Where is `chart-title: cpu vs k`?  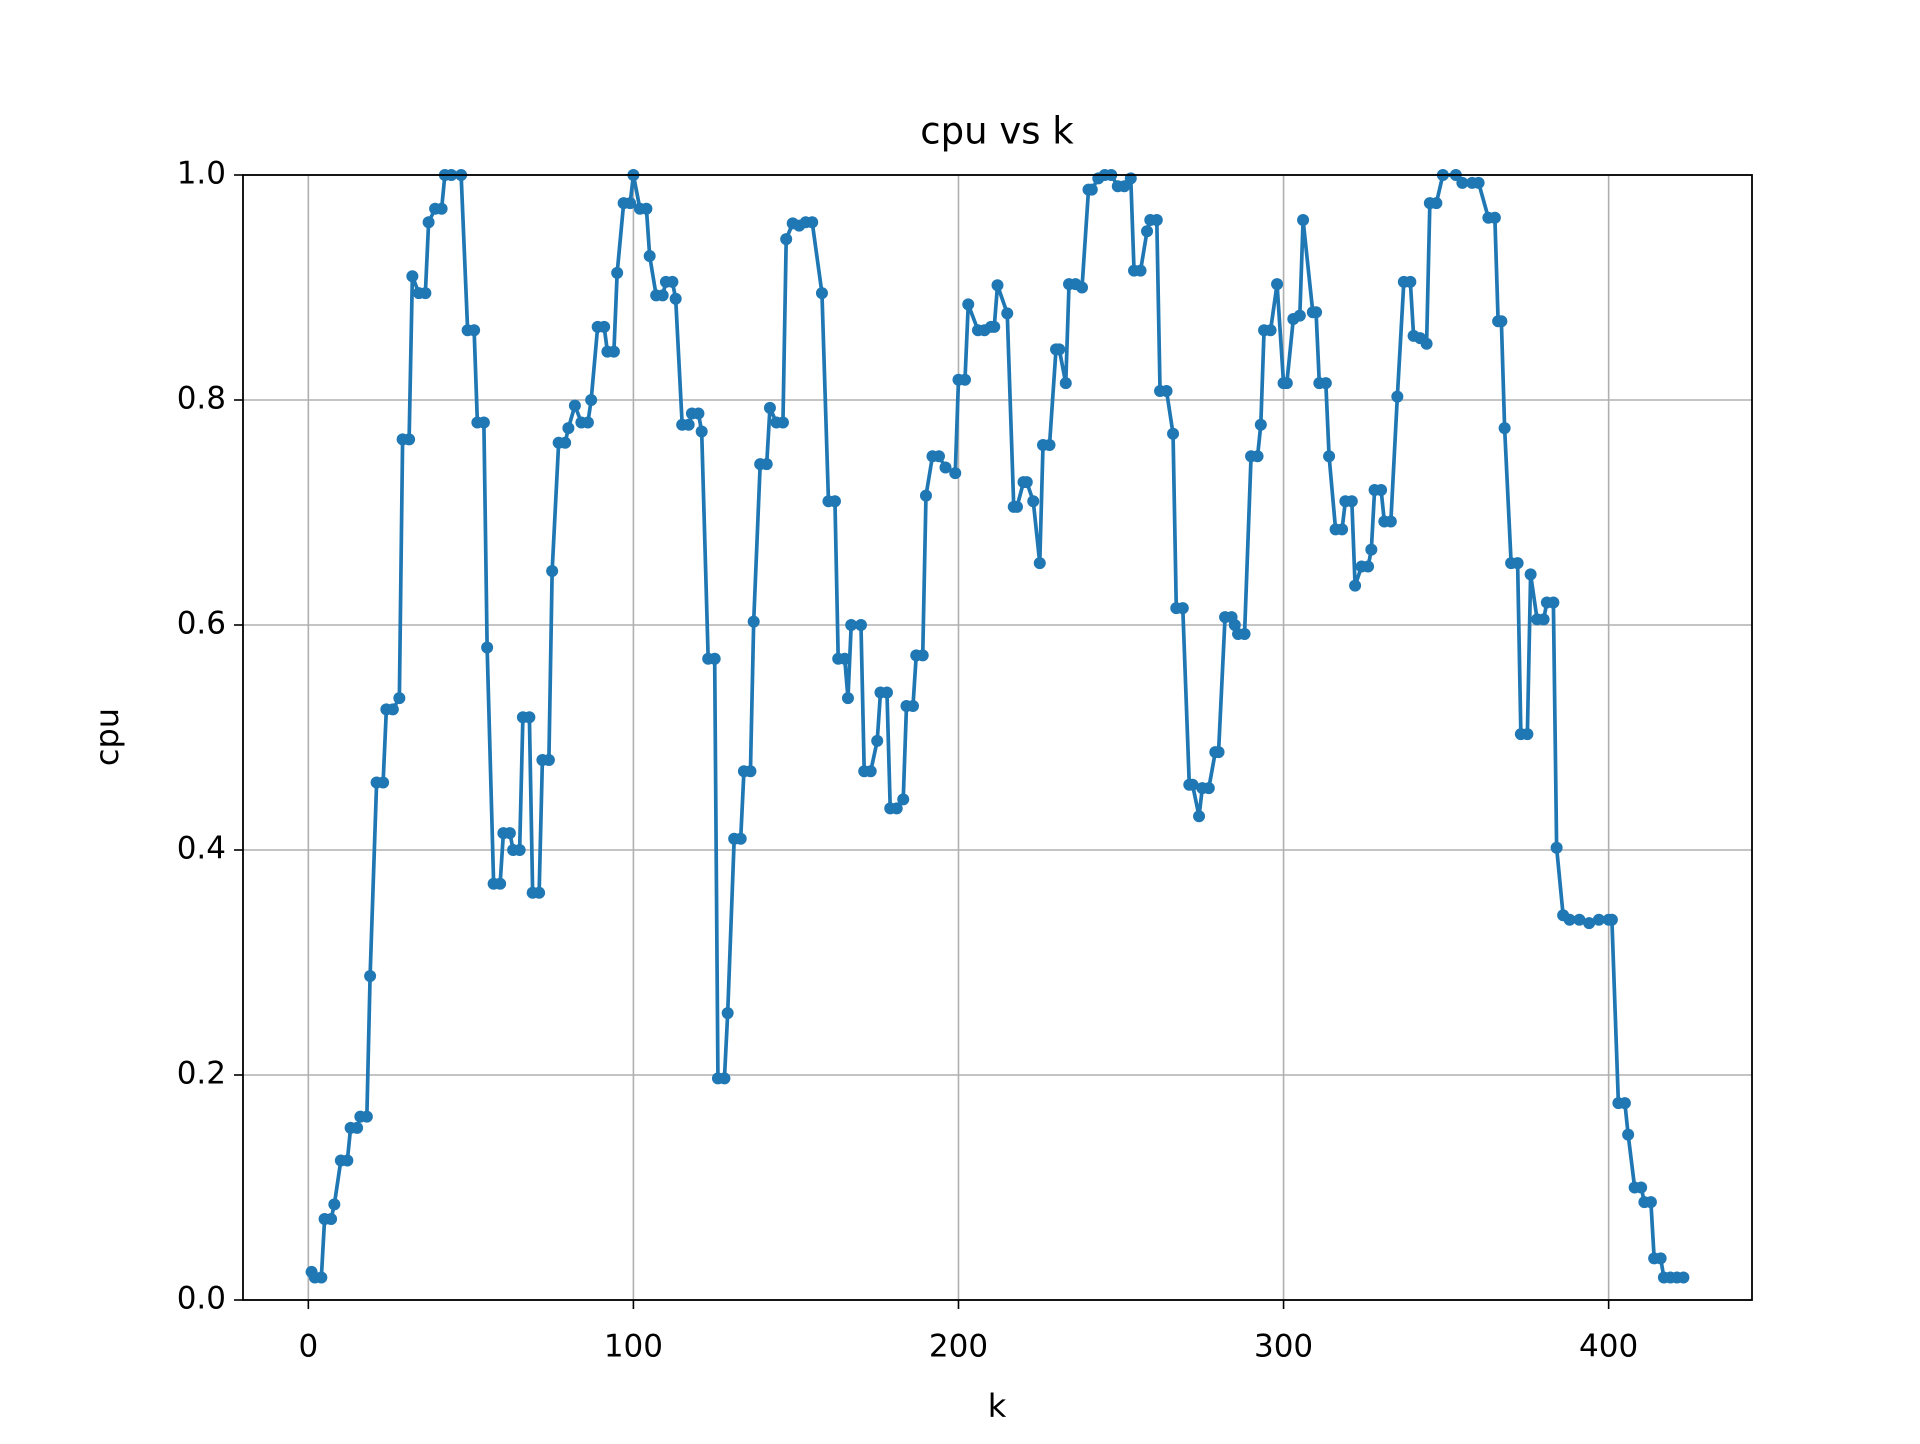
chart-title: cpu vs k is located at coordinates (997, 131).